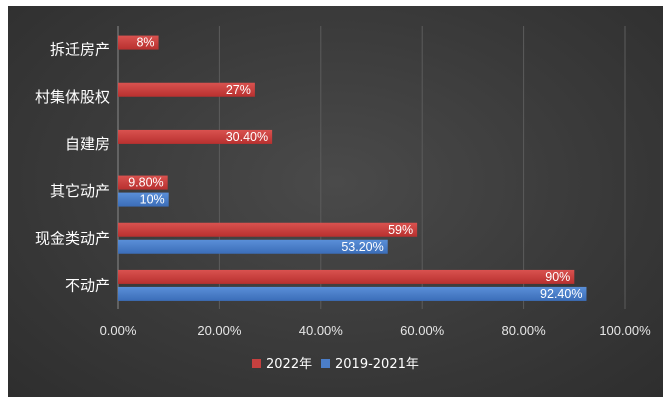  I want to click on value-axis: 0.00% 20.00% 40.00% 60.00% 80.00% 100.00%, so click(376, 330).